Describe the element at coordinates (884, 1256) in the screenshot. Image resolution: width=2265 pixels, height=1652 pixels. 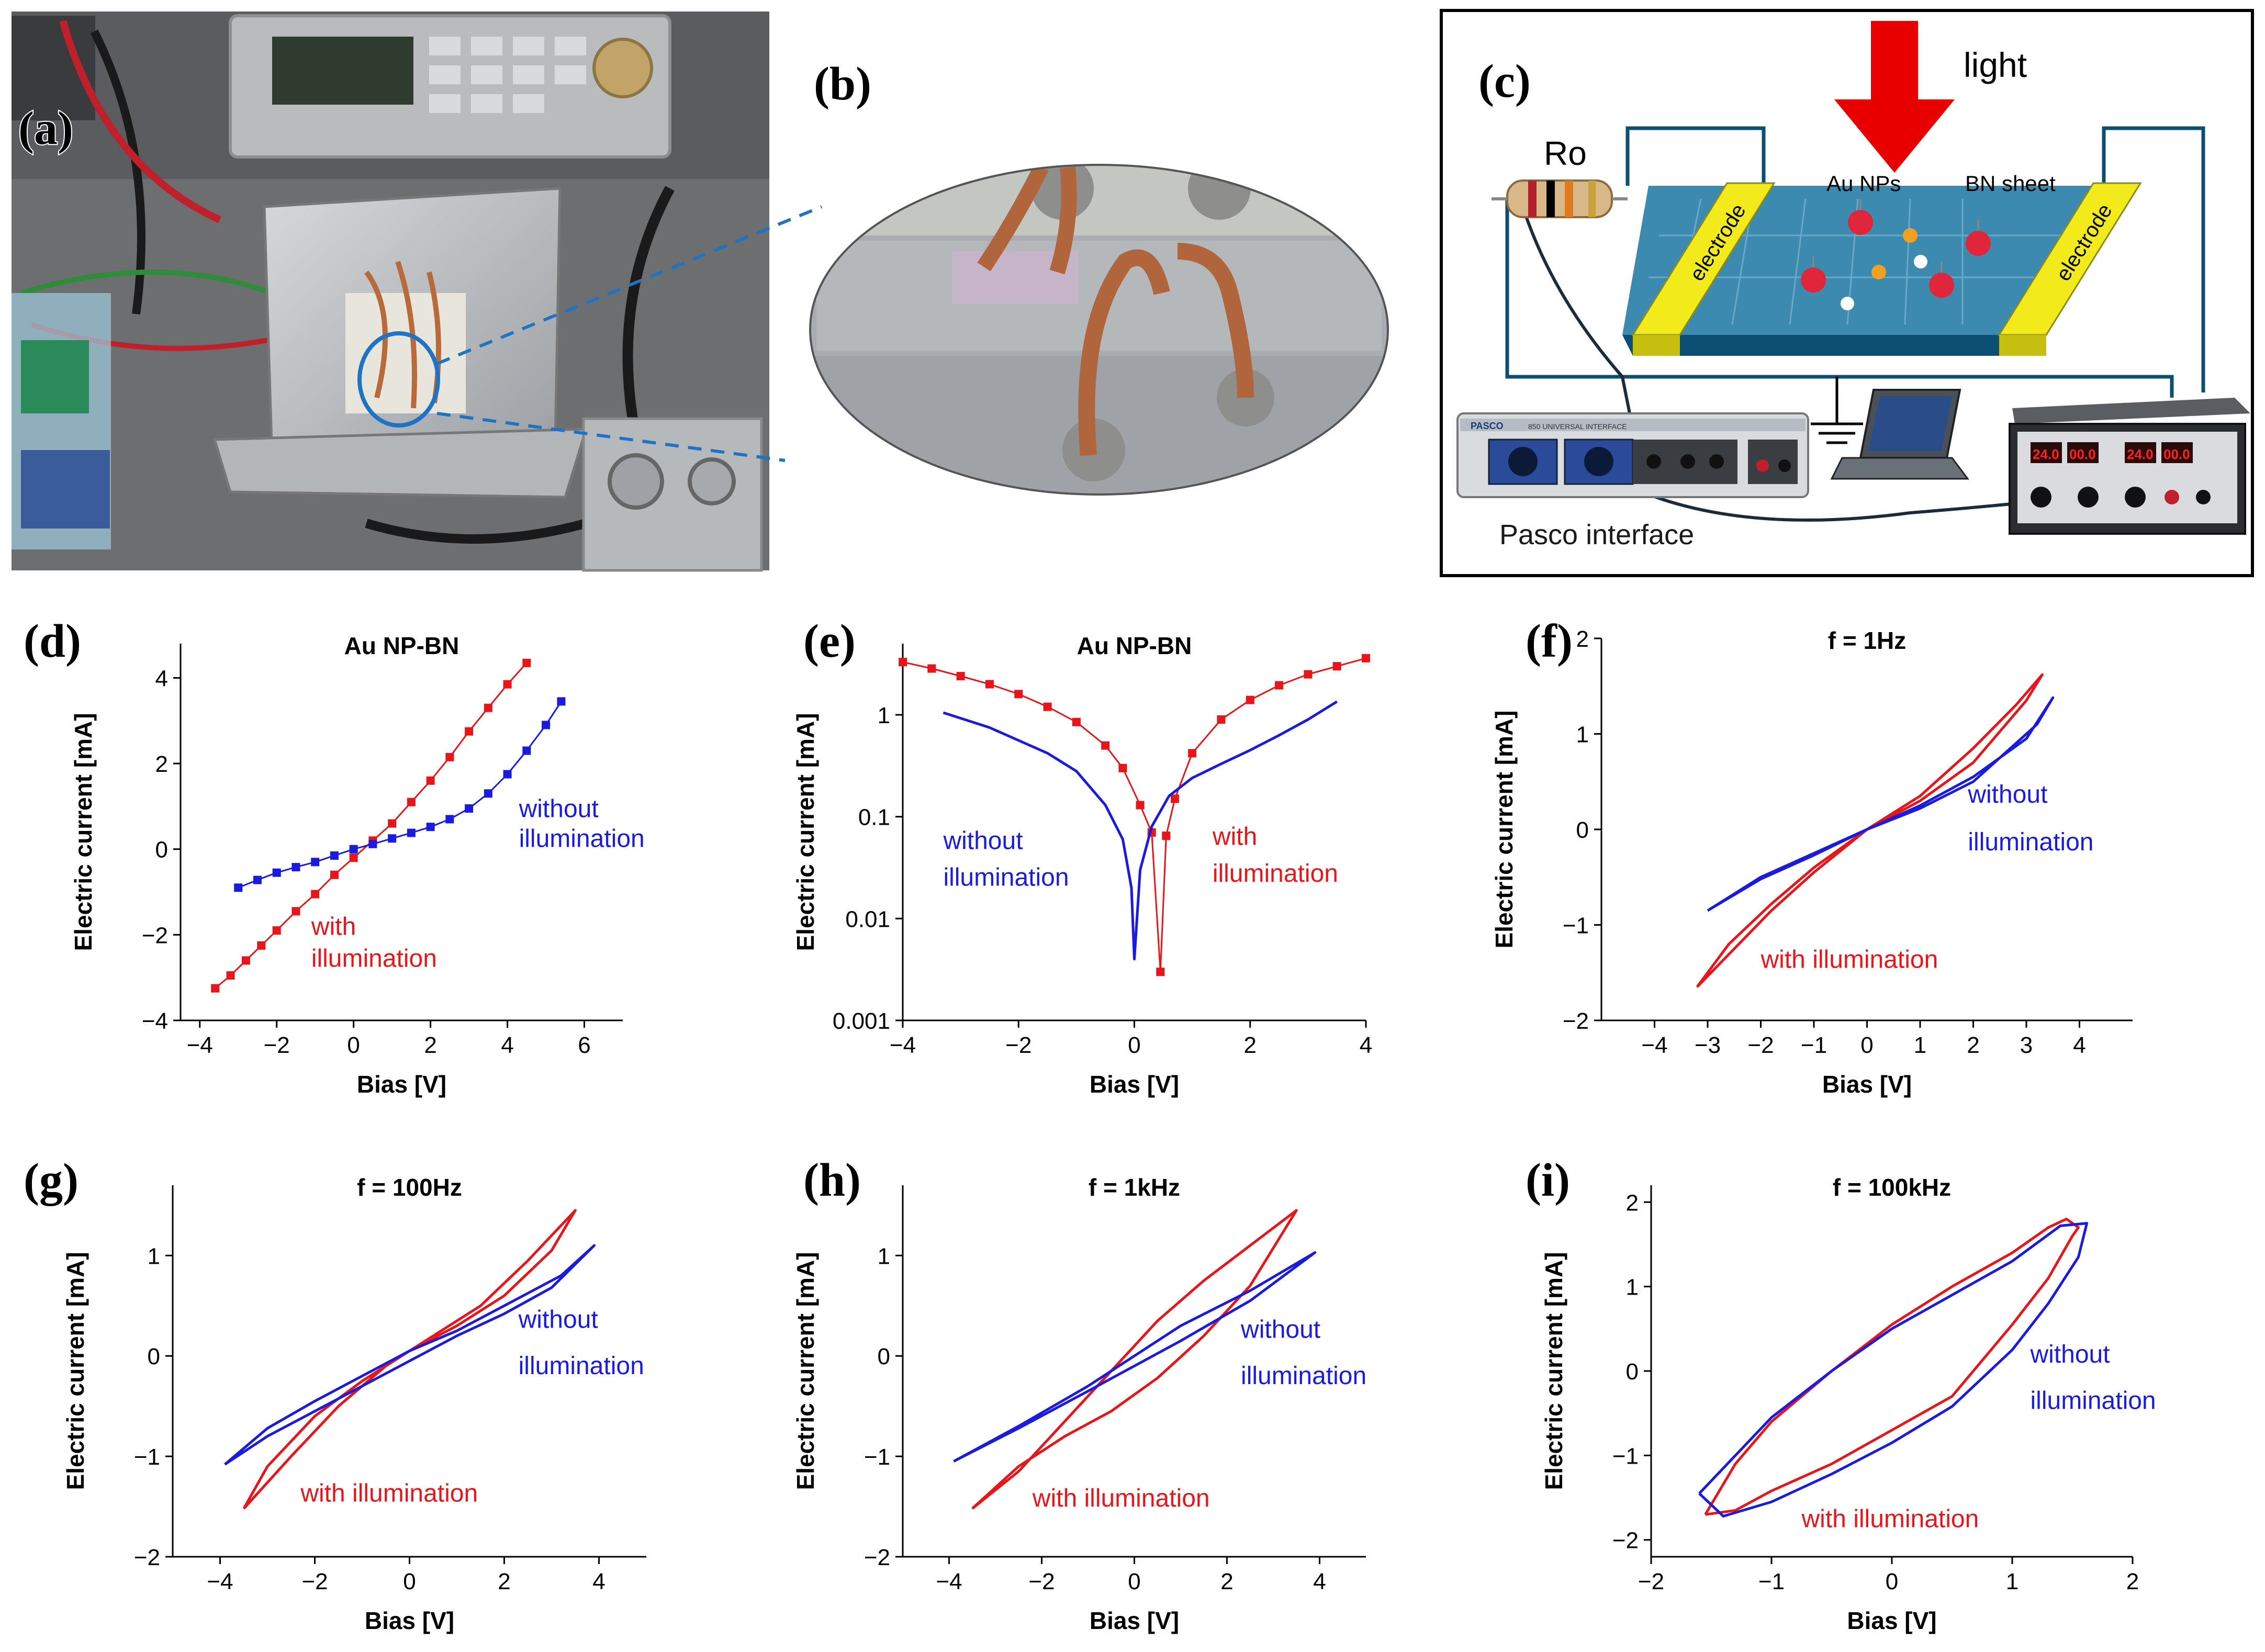
I see `y-tick-label: 1` at that location.